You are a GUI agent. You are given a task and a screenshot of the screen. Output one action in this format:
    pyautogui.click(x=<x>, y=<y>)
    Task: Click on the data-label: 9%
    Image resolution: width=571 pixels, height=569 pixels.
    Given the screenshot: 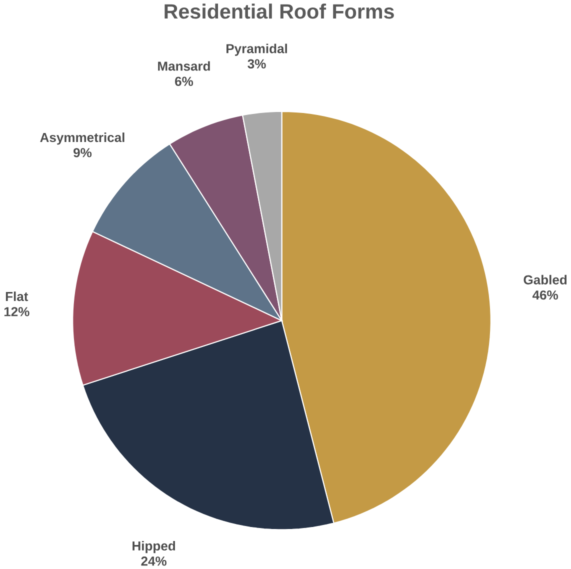 What is the action you would take?
    pyautogui.click(x=83, y=153)
    